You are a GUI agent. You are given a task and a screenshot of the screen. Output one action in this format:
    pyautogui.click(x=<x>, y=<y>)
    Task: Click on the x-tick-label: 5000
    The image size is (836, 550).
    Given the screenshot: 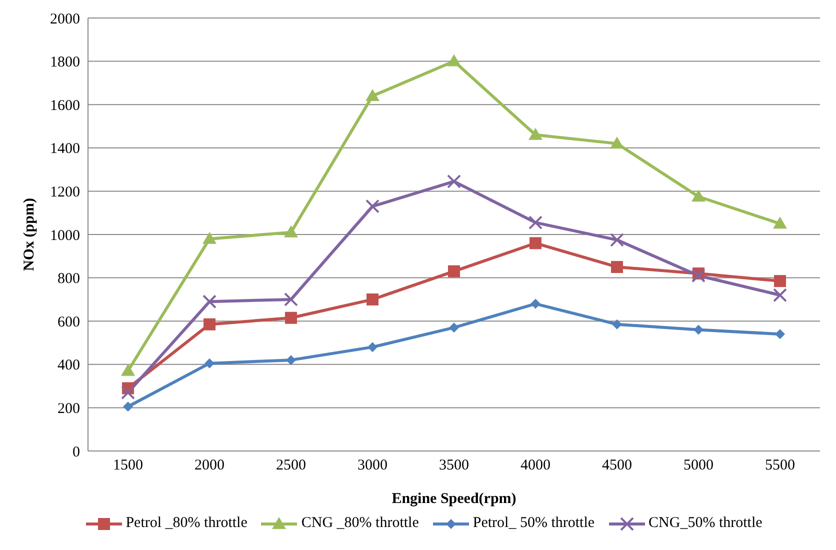 What is the action you would take?
    pyautogui.click(x=699, y=466)
    